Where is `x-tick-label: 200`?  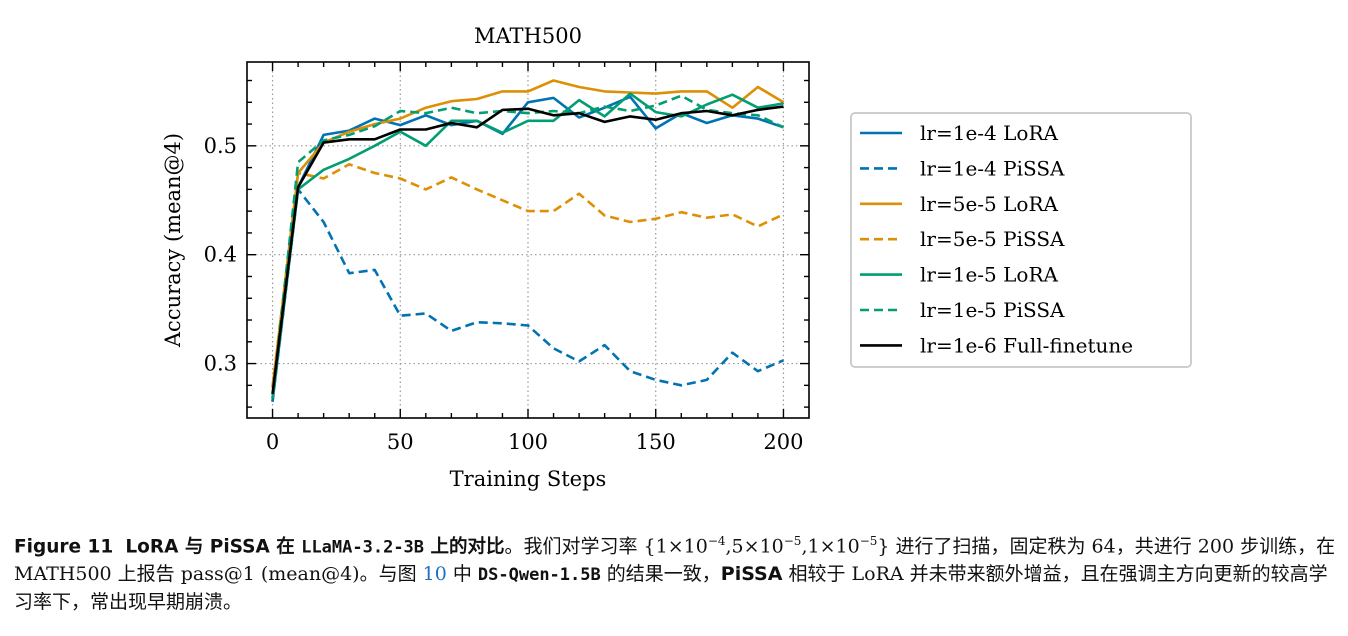 x-tick-label: 200 is located at coordinates (783, 442).